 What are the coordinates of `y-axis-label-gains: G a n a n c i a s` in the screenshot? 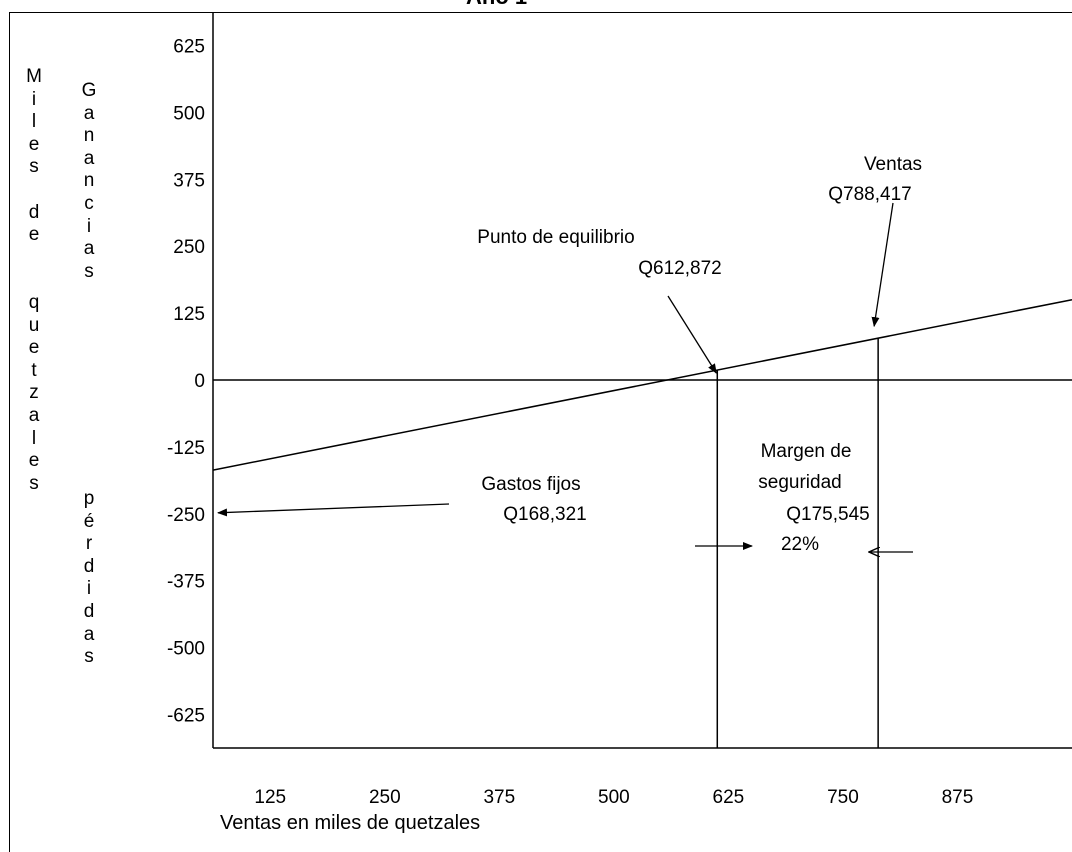 It's located at (89, 181).